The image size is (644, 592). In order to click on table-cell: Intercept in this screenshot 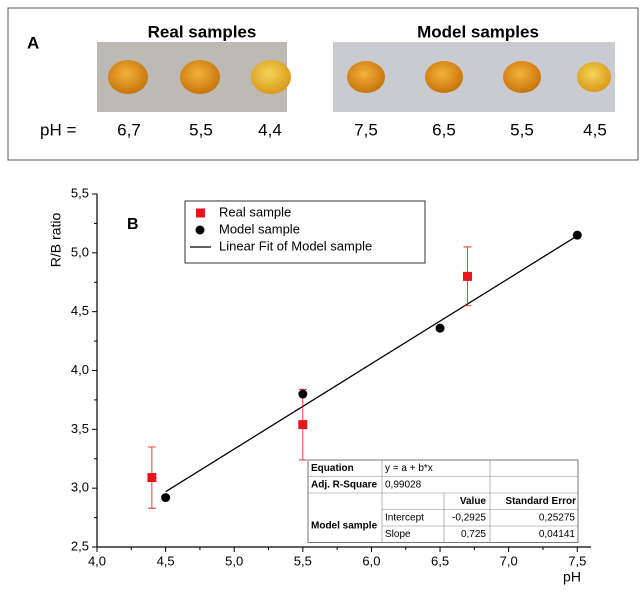, I will do `click(404, 517)`.